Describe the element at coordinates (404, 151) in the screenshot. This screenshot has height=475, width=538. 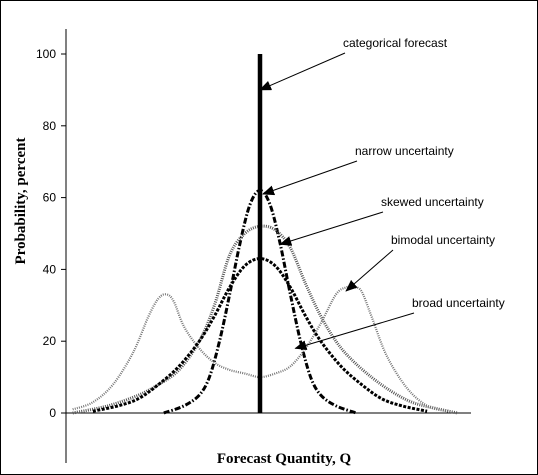
I see `annotation-label: narrow uncertainty` at that location.